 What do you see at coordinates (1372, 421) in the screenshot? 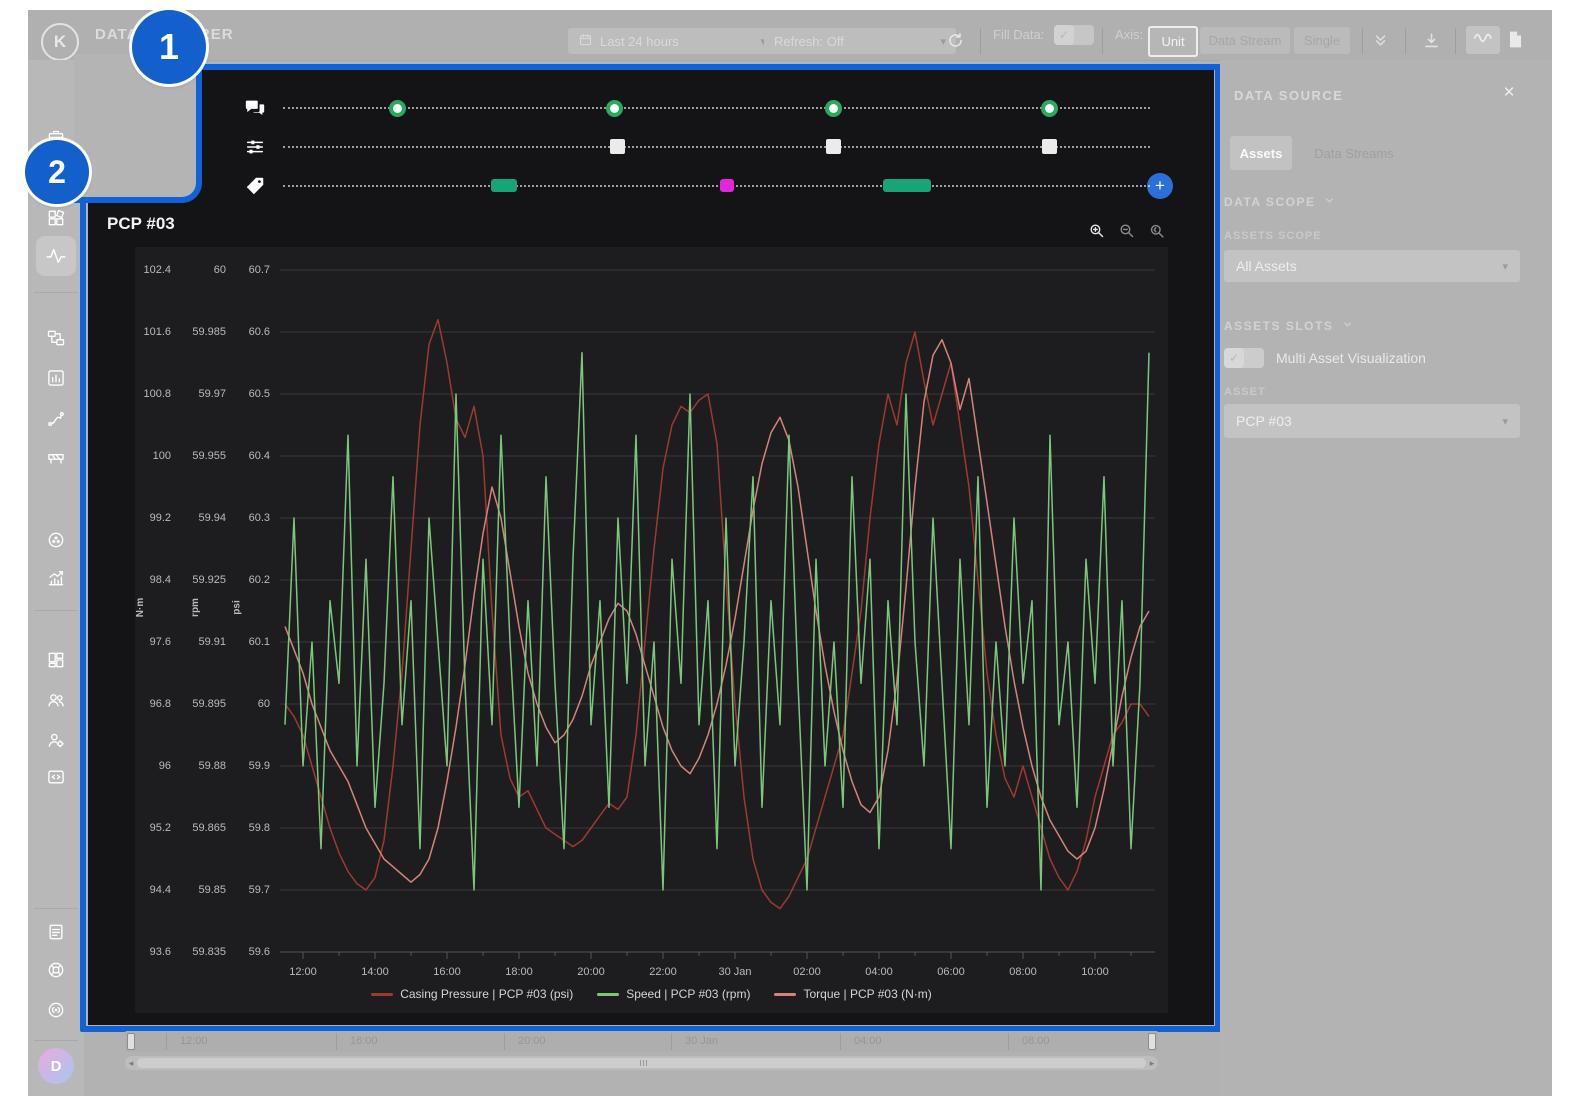
I see `asset-select: PCP #03 ▾` at bounding box center [1372, 421].